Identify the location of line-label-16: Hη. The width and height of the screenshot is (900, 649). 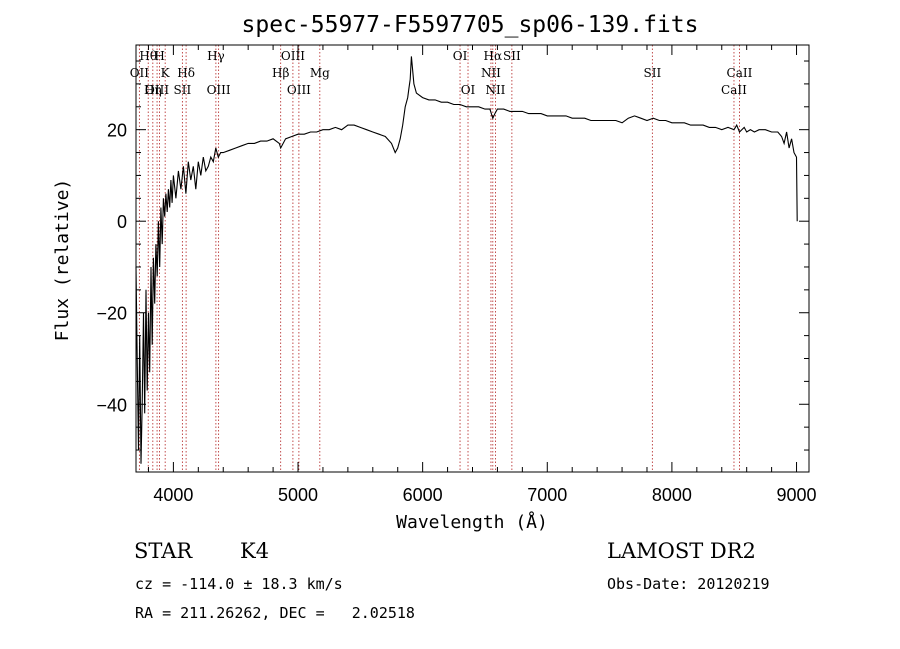
(153, 90).